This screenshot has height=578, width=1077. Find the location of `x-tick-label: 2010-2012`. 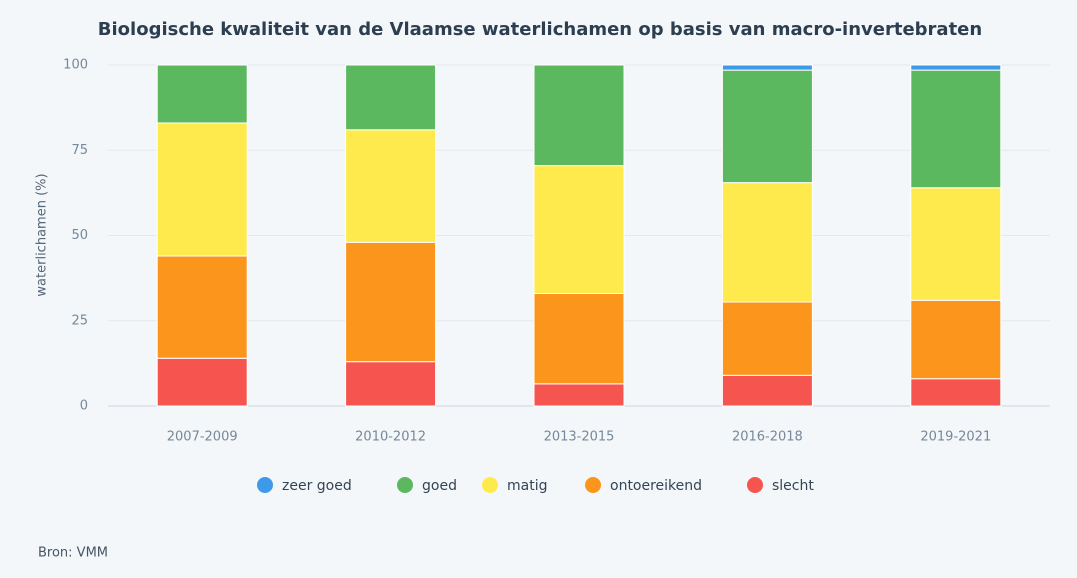

x-tick-label: 2010-2012 is located at coordinates (390, 437).